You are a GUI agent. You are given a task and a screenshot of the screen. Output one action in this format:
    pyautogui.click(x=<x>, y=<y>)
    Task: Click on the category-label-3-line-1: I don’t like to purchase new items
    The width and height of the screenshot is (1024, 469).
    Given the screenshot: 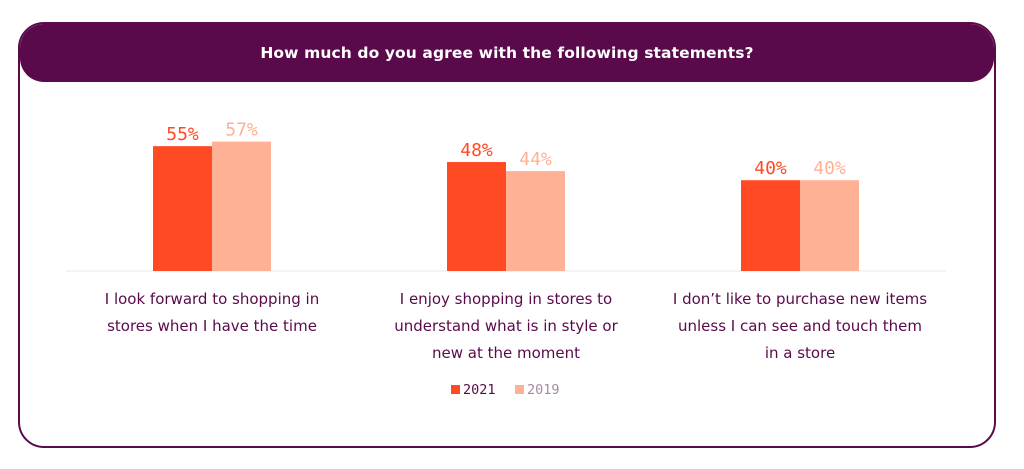 What is the action you would take?
    pyautogui.click(x=800, y=299)
    